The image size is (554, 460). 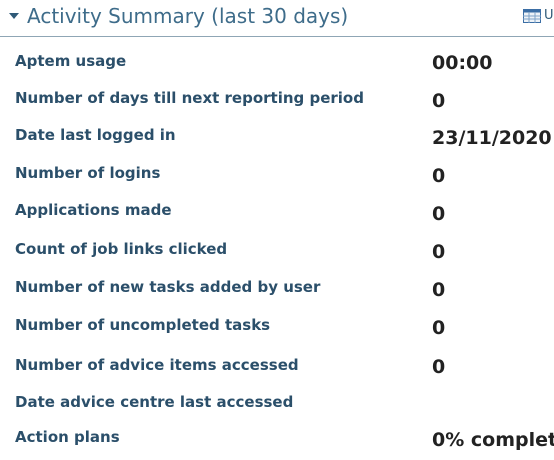 What do you see at coordinates (493, 440) in the screenshot?
I see `stat-value: 0% complete` at bounding box center [493, 440].